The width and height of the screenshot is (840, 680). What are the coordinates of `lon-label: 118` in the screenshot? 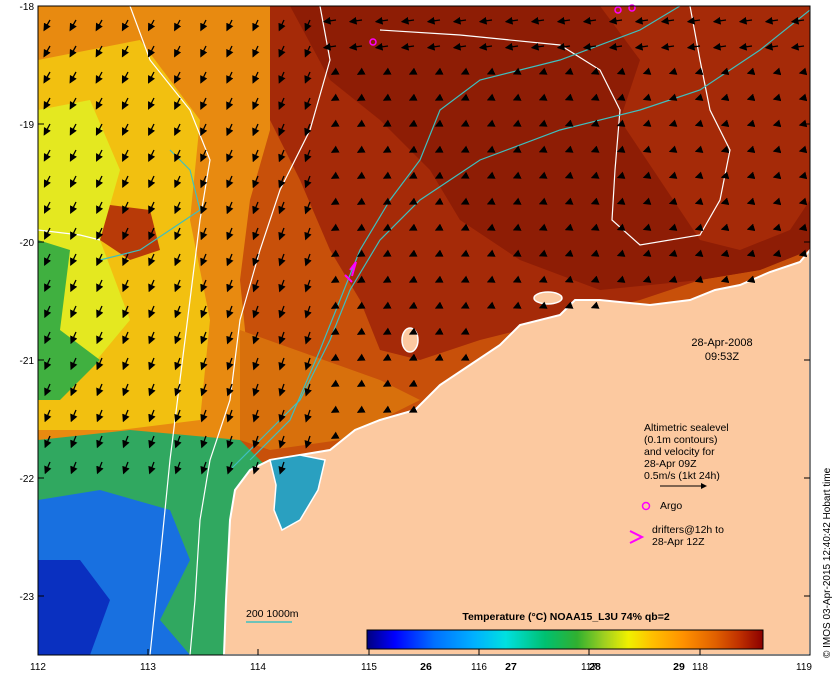 It's located at (700, 667).